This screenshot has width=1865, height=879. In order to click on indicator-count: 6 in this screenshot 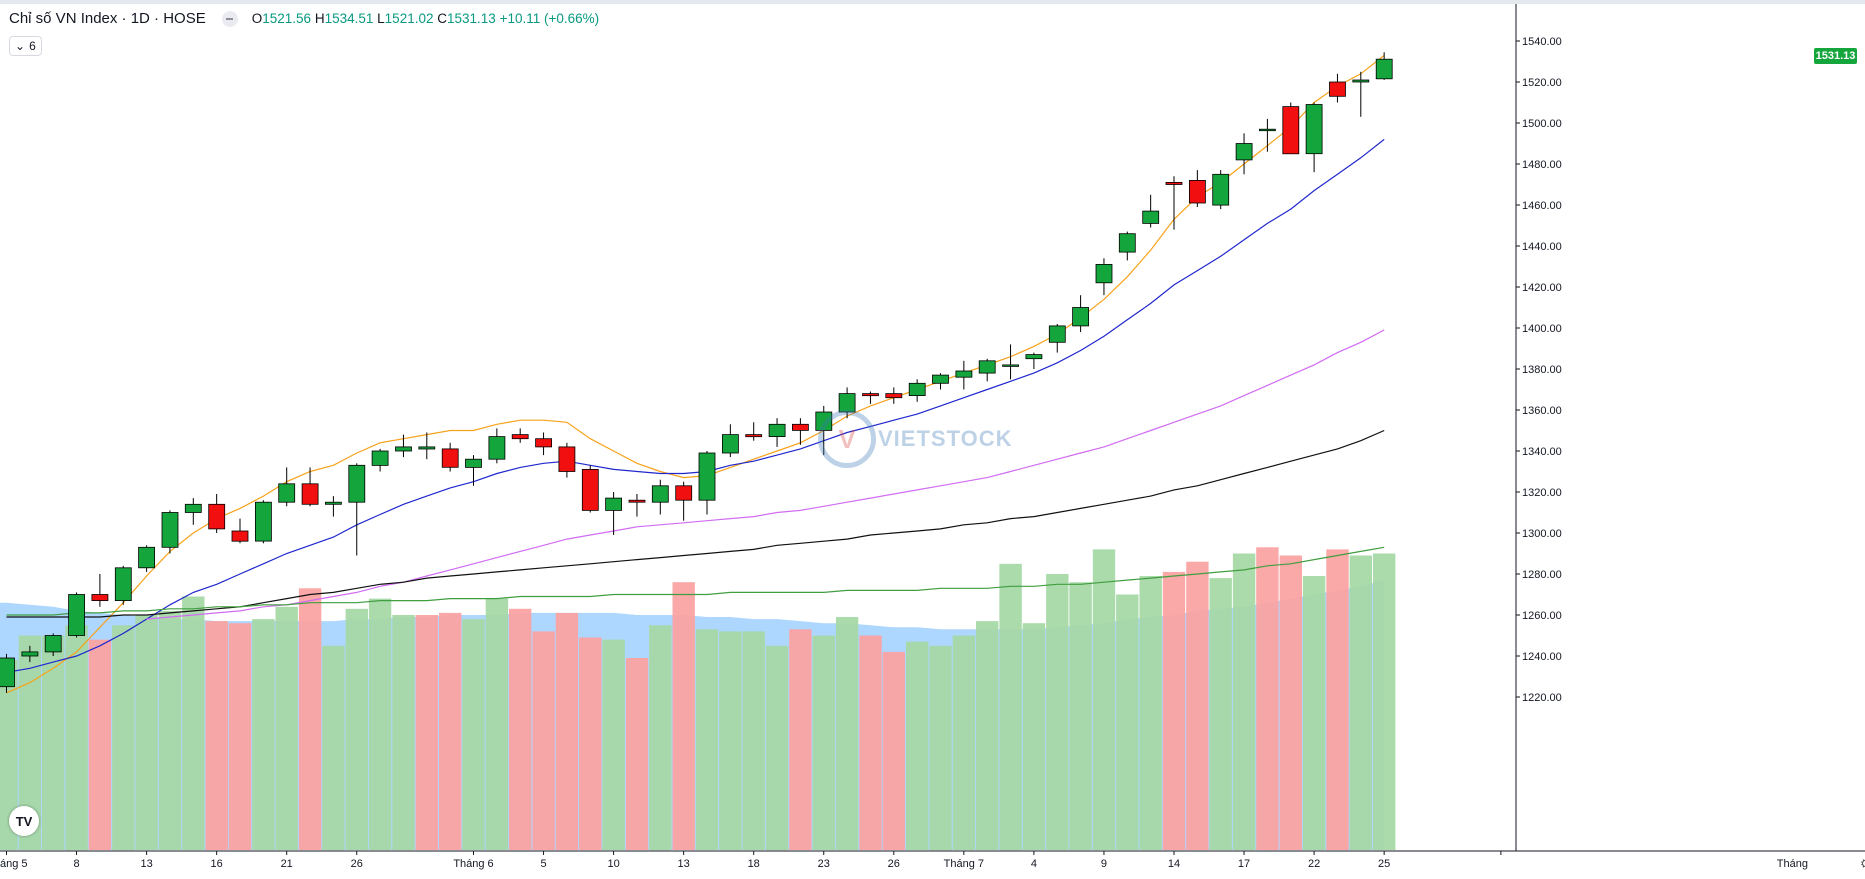, I will do `click(32, 46)`.